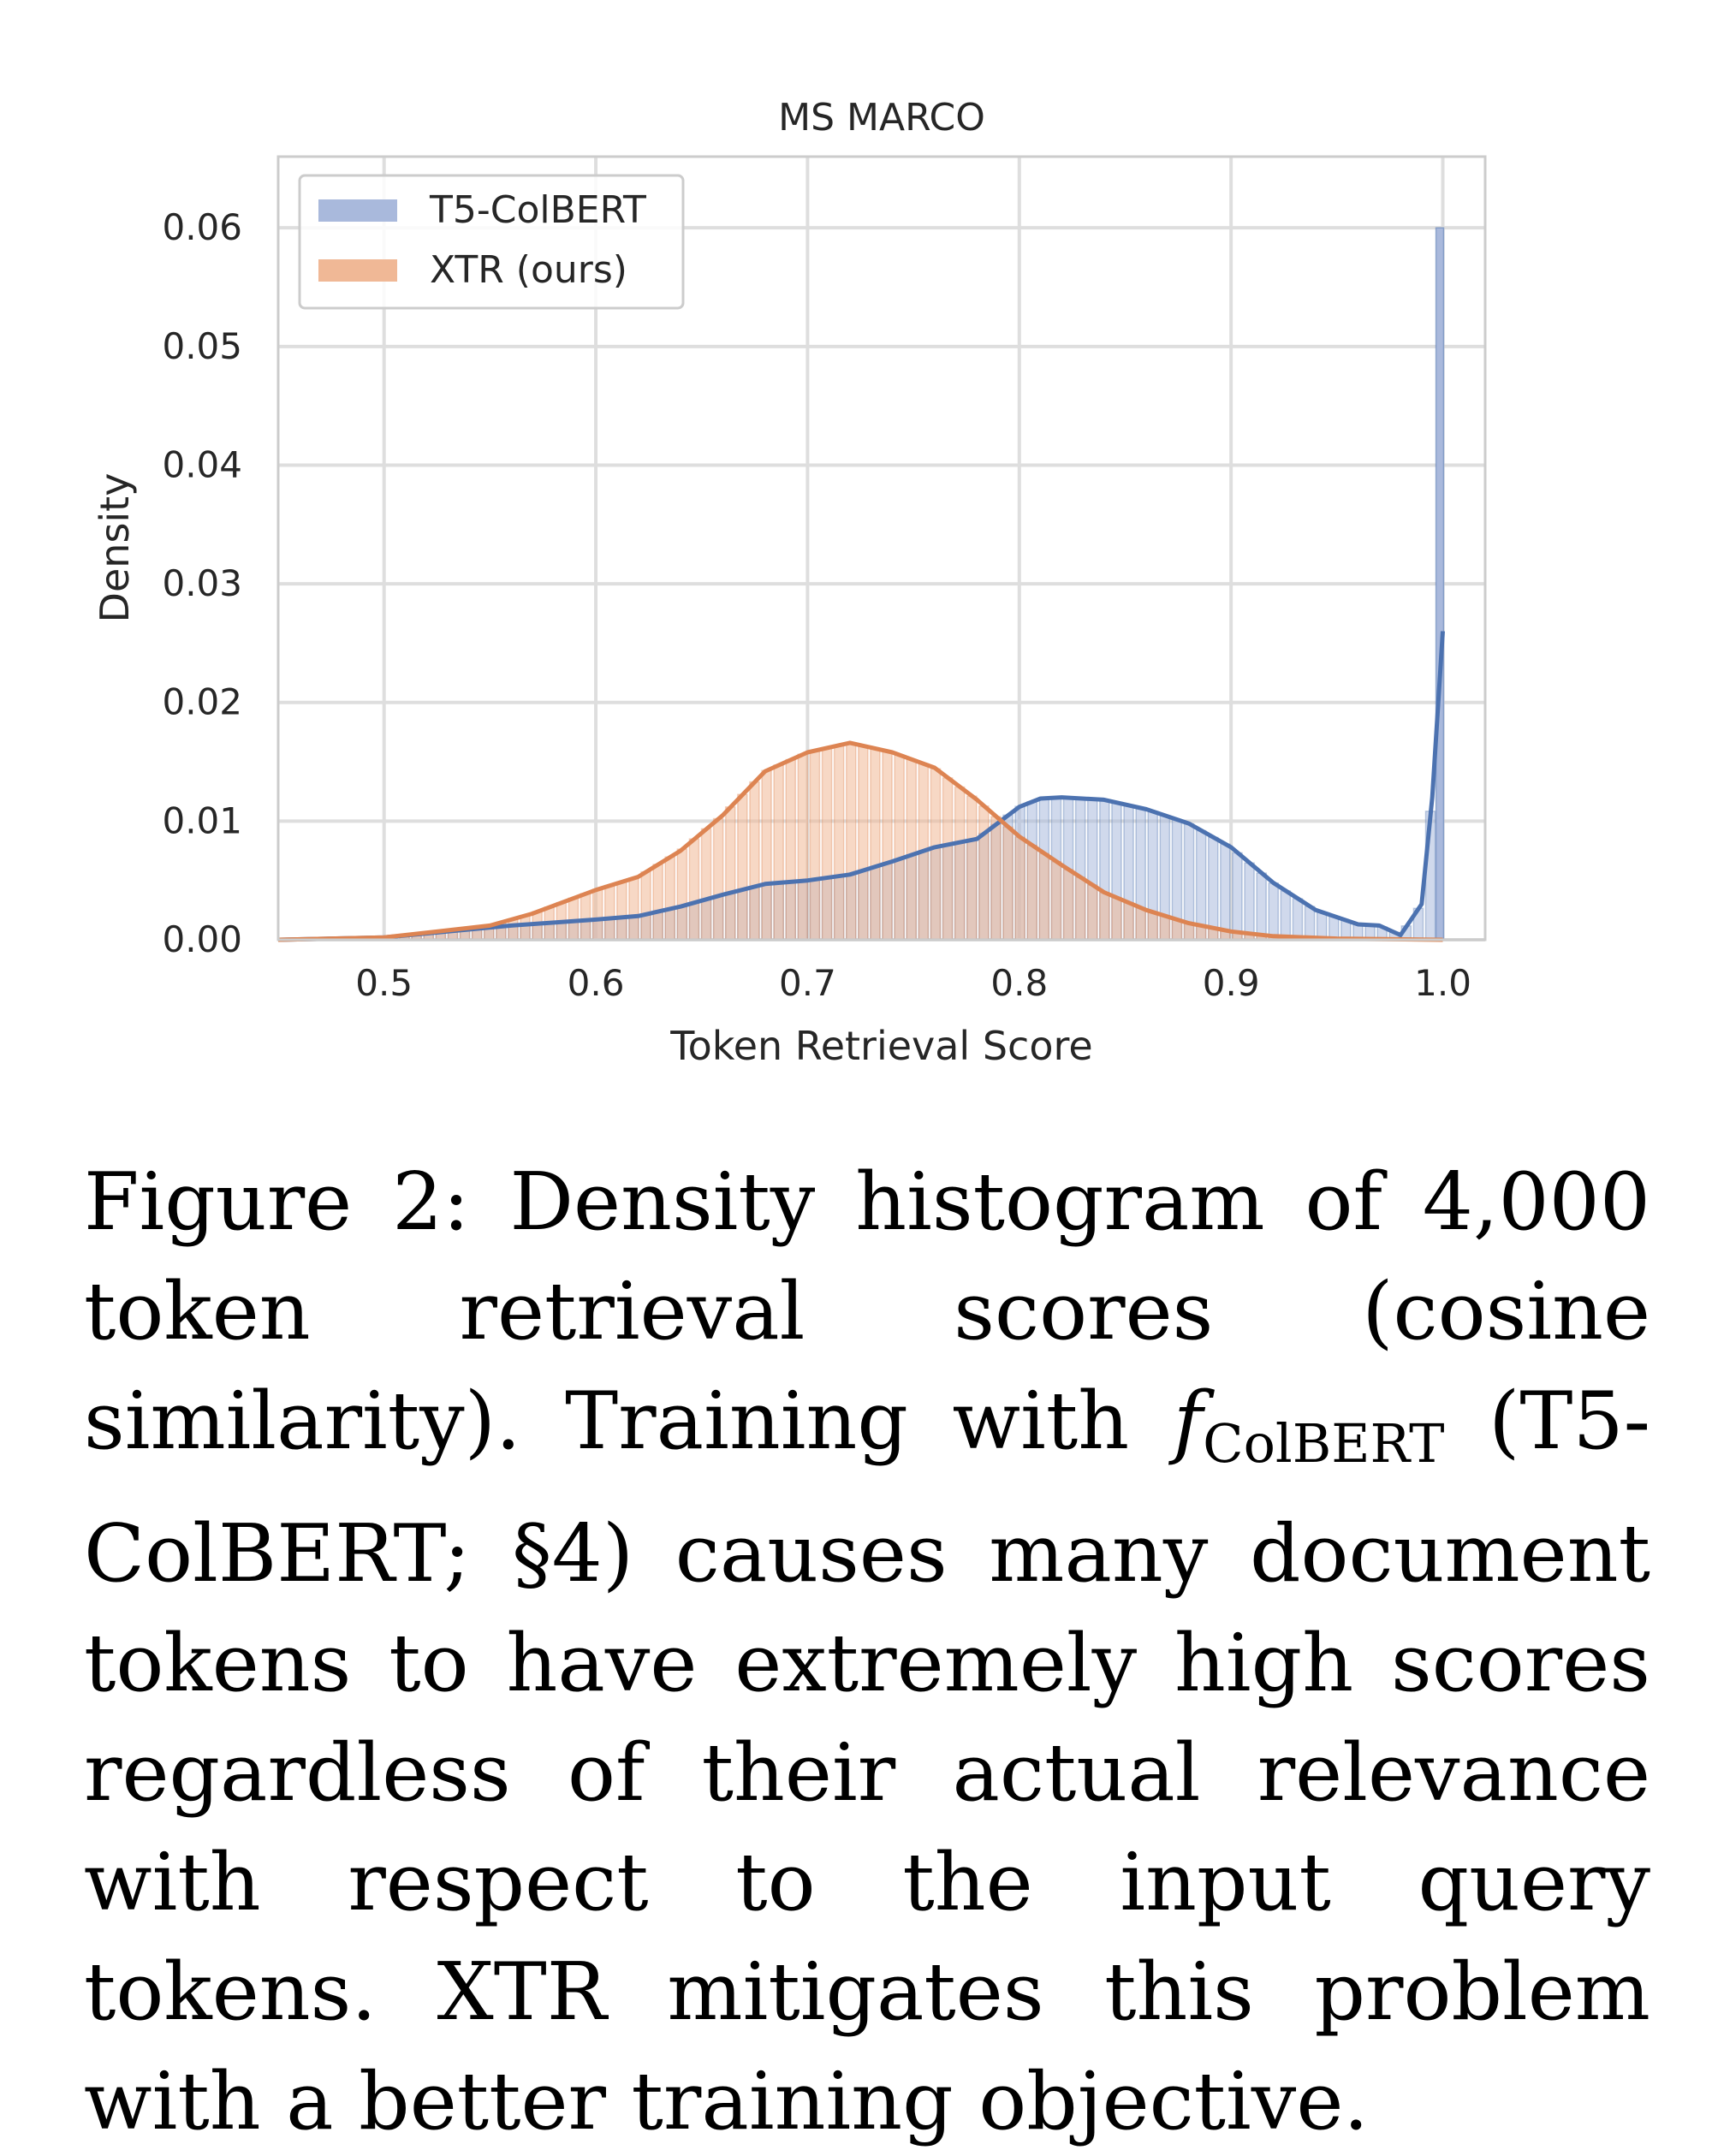  I want to click on y-tick-label: 0.00, so click(202, 939).